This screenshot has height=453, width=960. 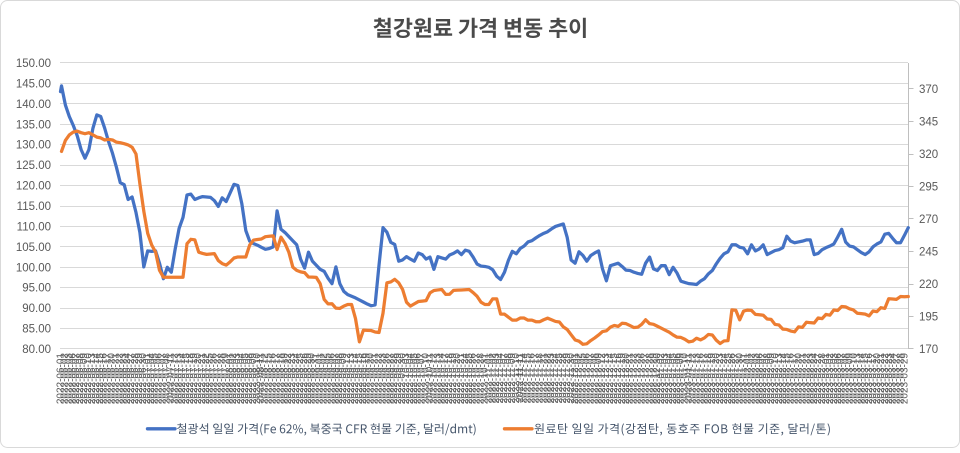 I want to click on svg-text: 2023-03-16, so click(x=869, y=379).